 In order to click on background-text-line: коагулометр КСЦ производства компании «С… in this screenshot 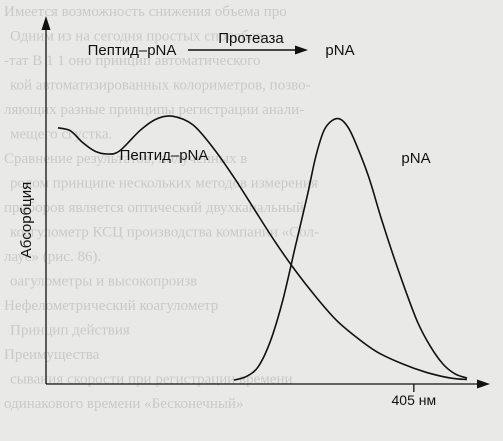, I will do `click(164, 233)`.